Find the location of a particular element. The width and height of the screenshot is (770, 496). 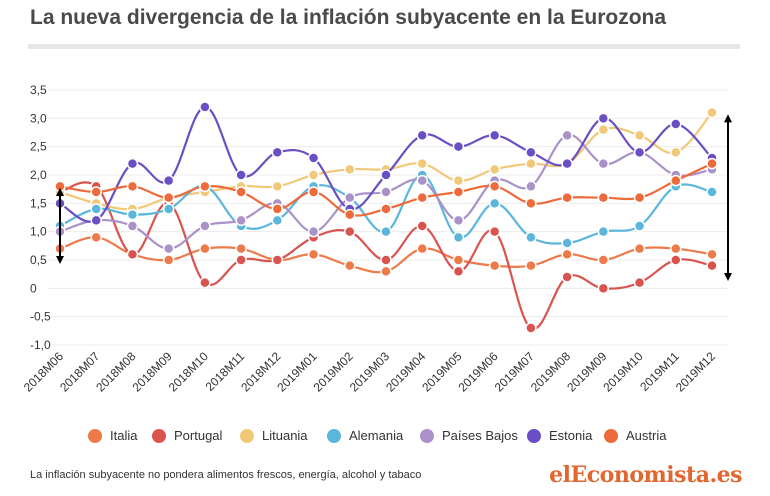

legend-item: Países Bajos is located at coordinates (469, 435).